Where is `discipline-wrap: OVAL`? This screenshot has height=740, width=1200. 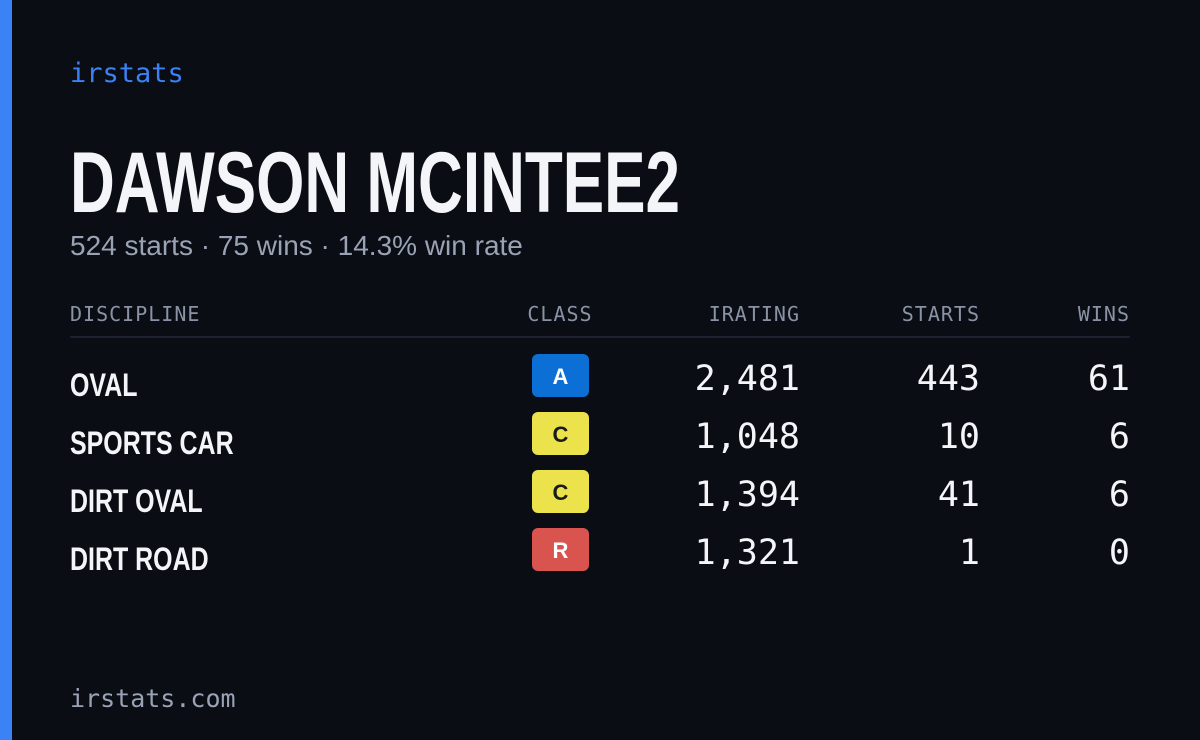 discipline-wrap: OVAL is located at coordinates (103, 386).